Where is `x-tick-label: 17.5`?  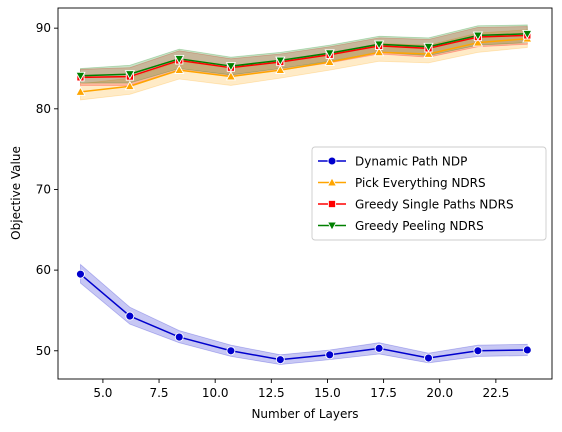 x-tick-label: 17.5 is located at coordinates (383, 393).